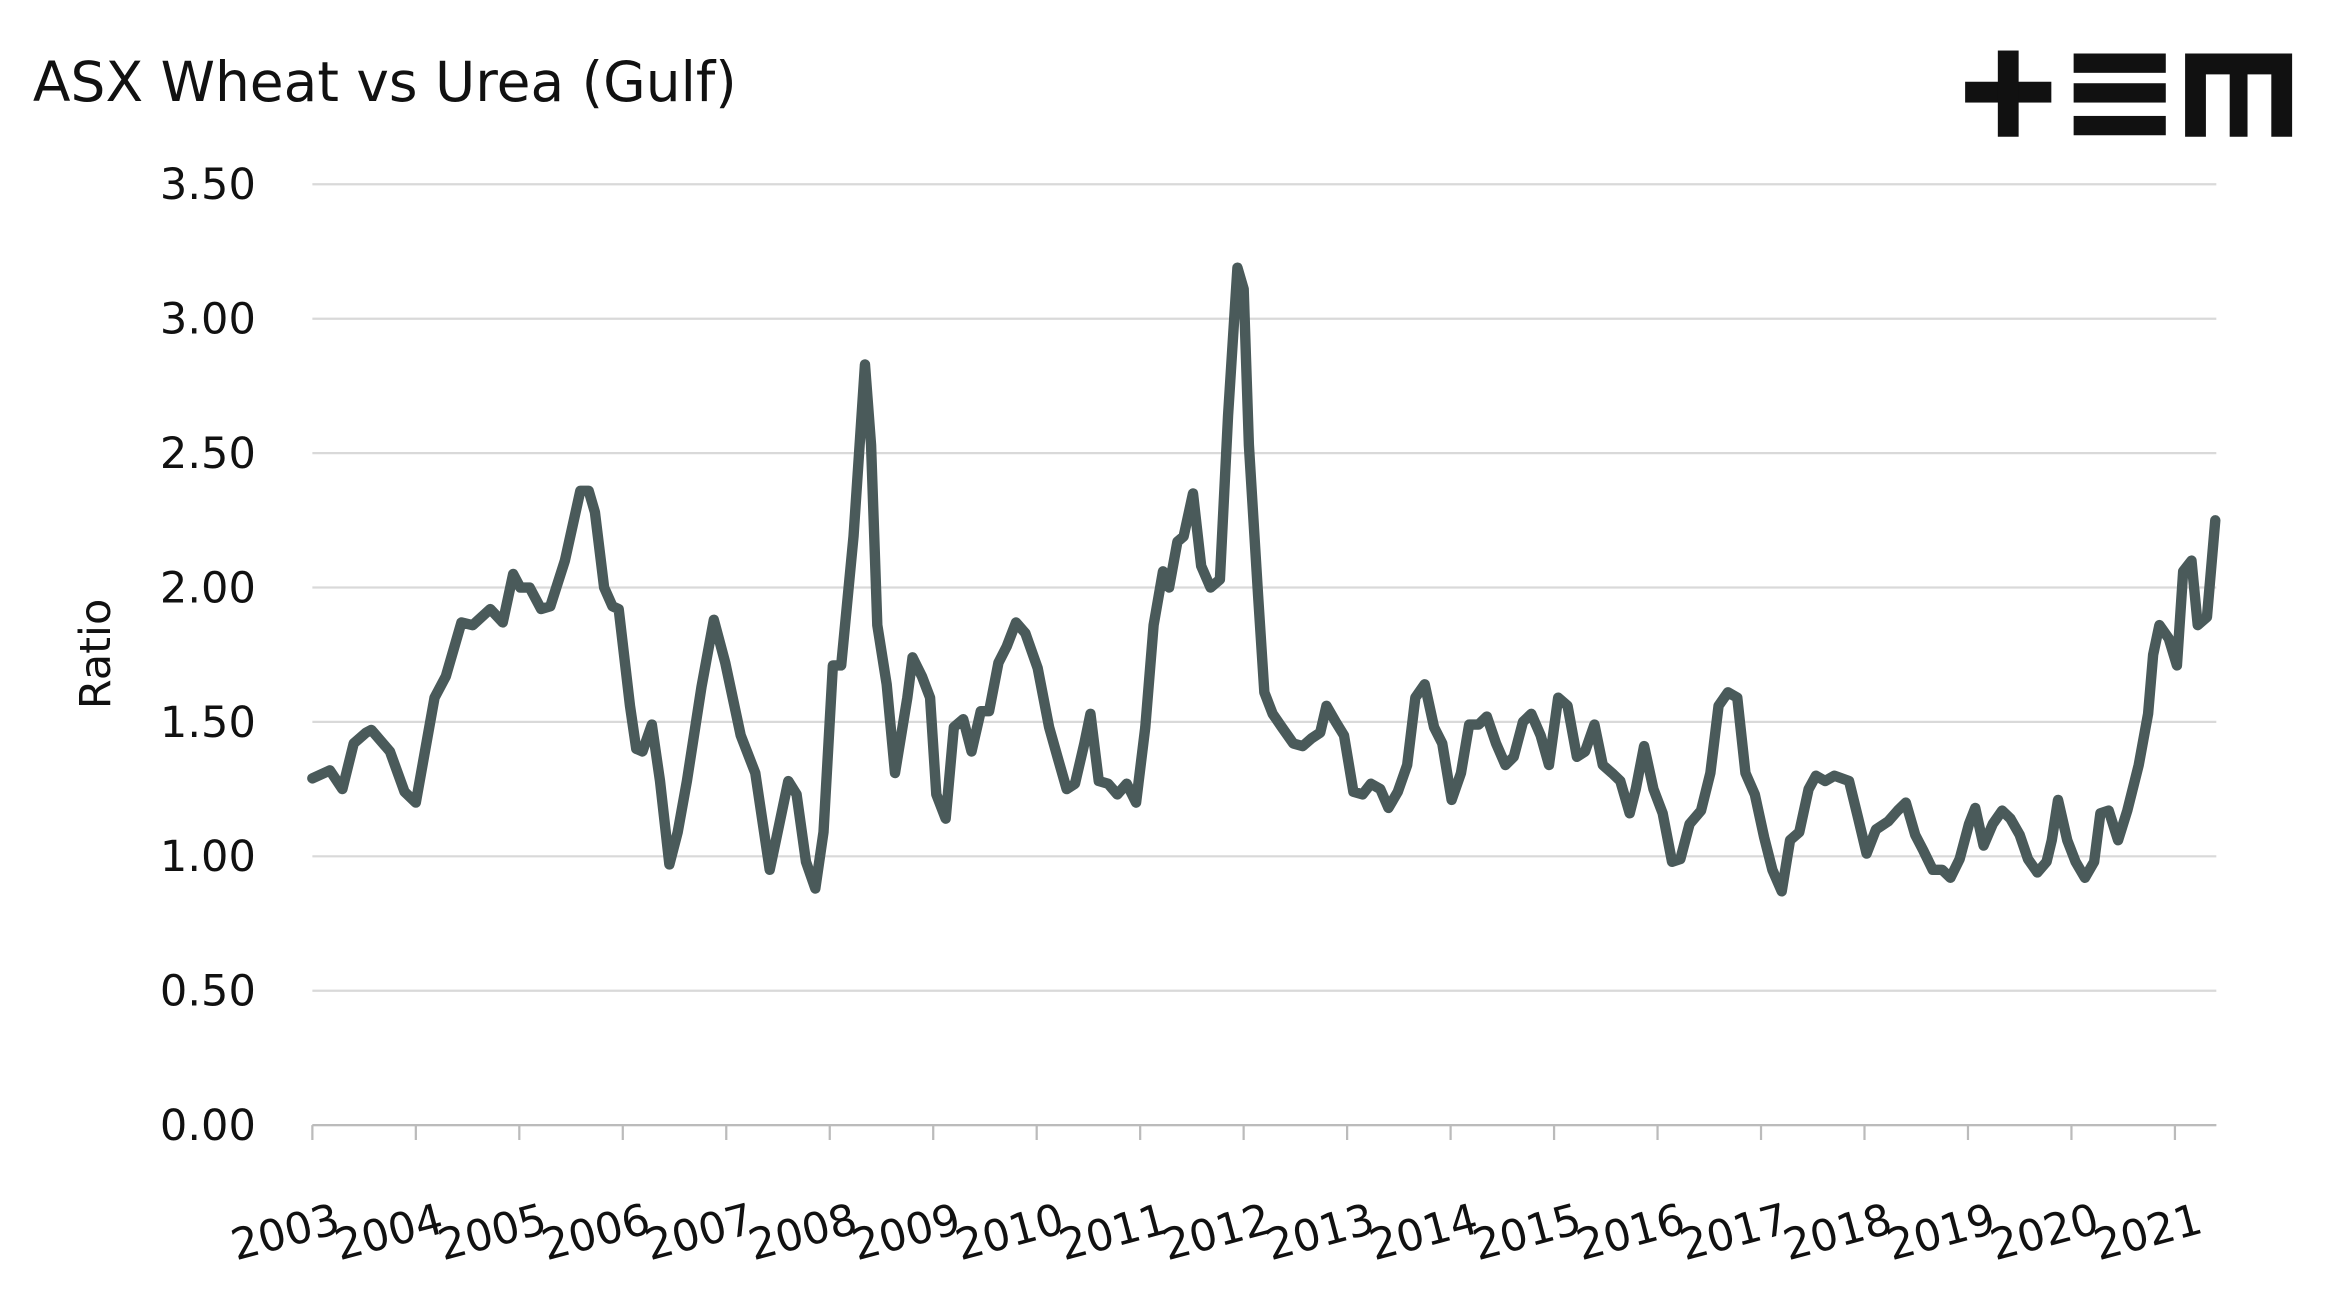  I want to click on chart-title: ASX Wheat vs Urea (Gulf), so click(385, 82).